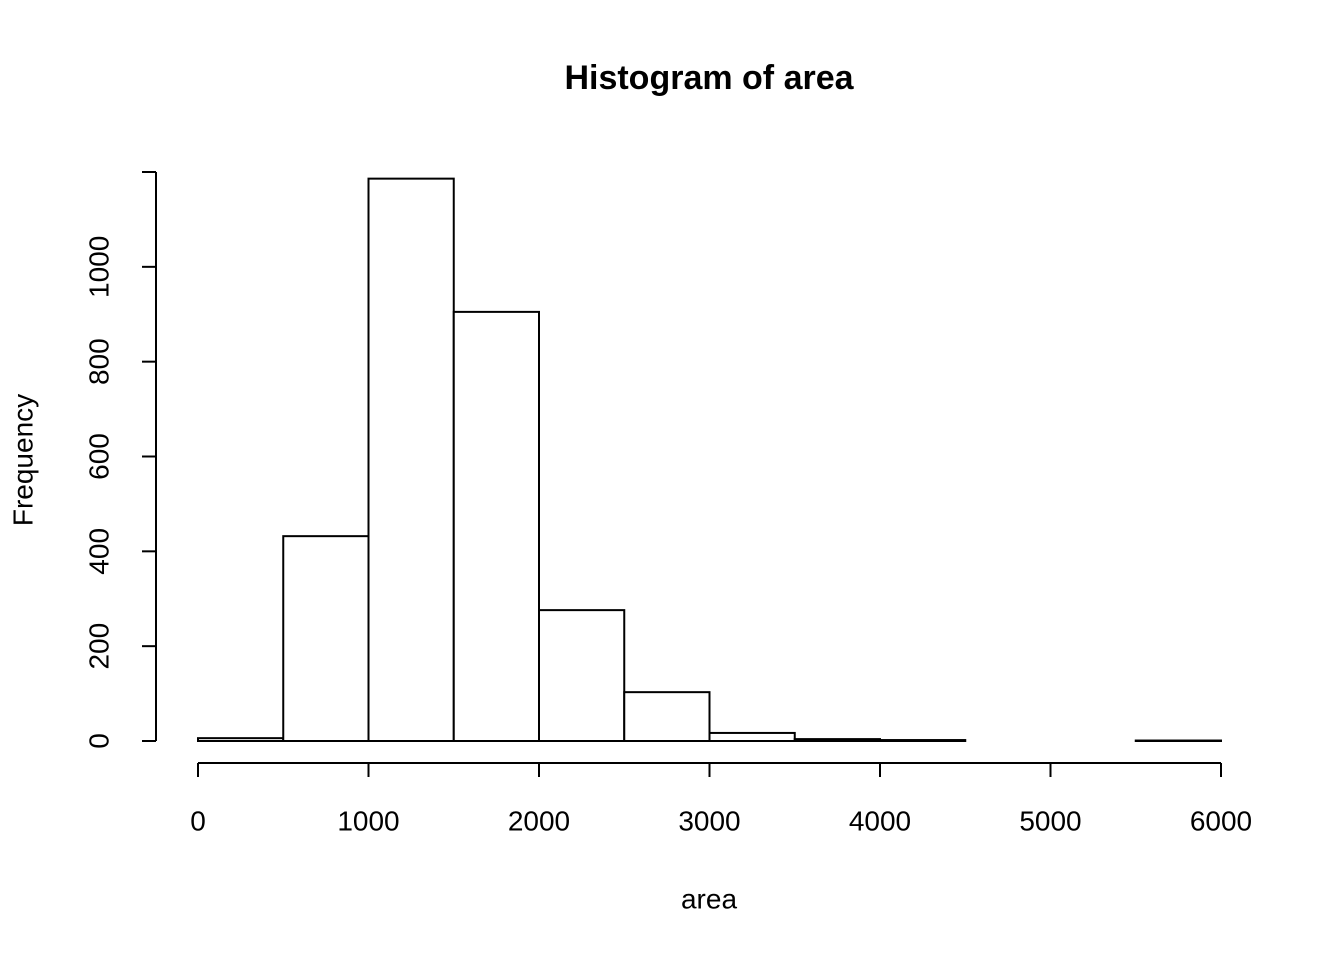 The height and width of the screenshot is (960, 1344). I want to click on y-tick-label: 800, so click(98, 361).